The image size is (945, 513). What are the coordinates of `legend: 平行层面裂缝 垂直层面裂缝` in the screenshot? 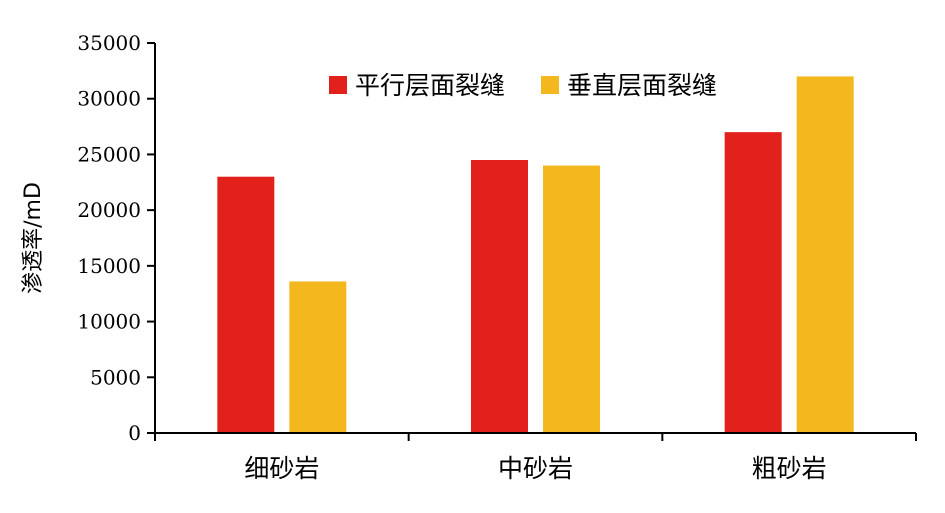 It's located at (523, 85).